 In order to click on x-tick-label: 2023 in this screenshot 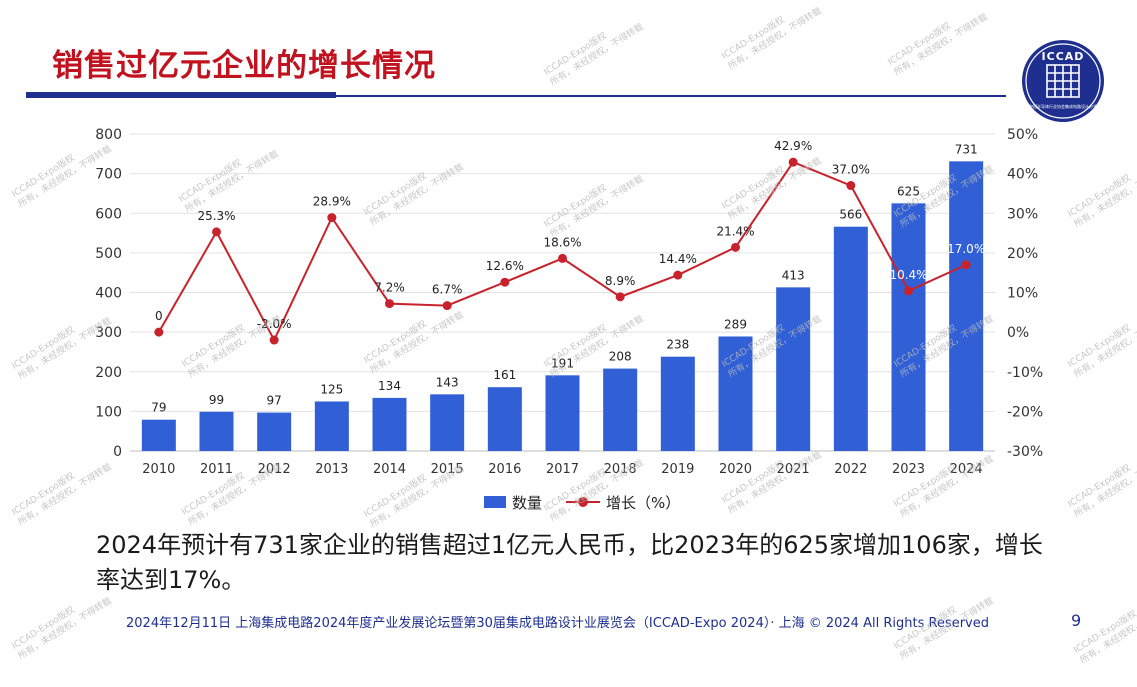, I will do `click(908, 469)`.